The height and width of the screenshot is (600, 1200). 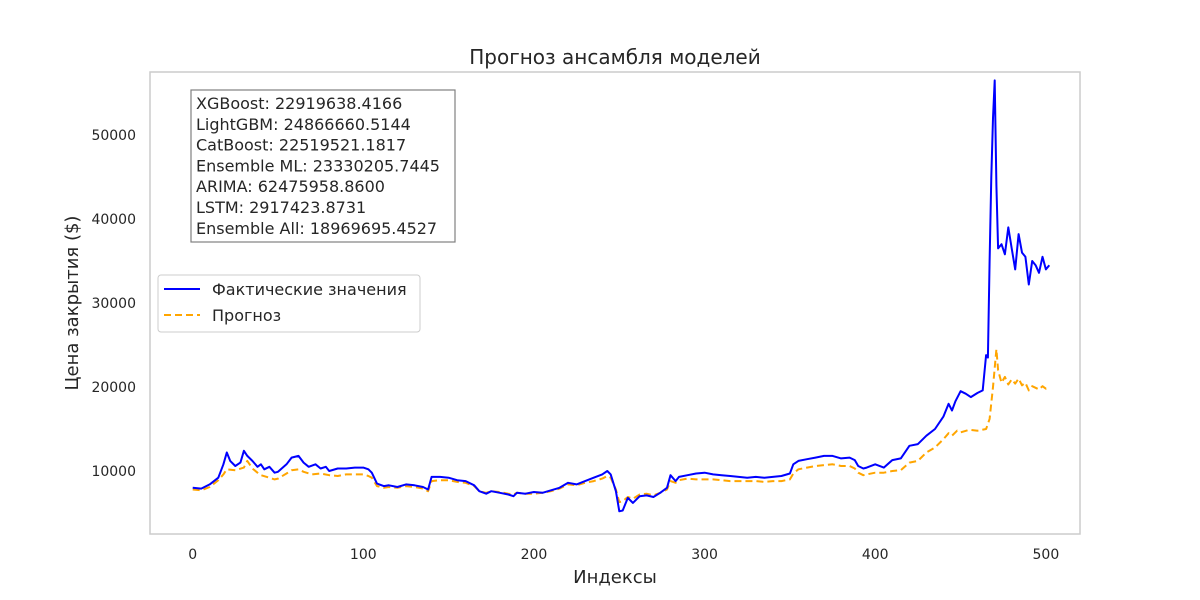 I want to click on y-axis-label: Цена закрытия ($), so click(x=72, y=303).